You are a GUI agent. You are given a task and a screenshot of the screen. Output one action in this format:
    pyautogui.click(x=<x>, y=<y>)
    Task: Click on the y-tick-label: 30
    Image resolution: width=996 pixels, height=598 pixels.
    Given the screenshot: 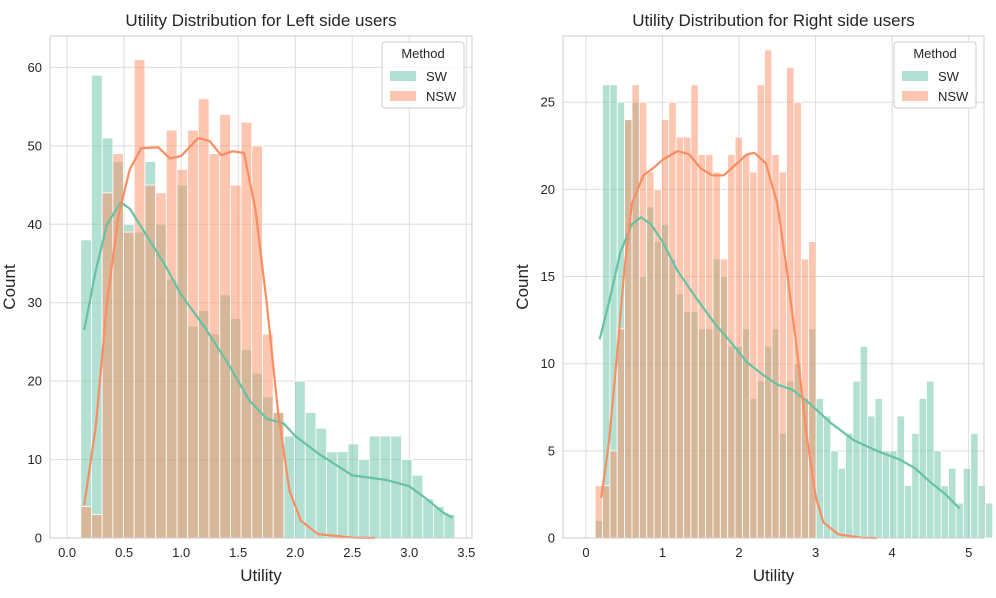 What is the action you would take?
    pyautogui.click(x=35, y=302)
    